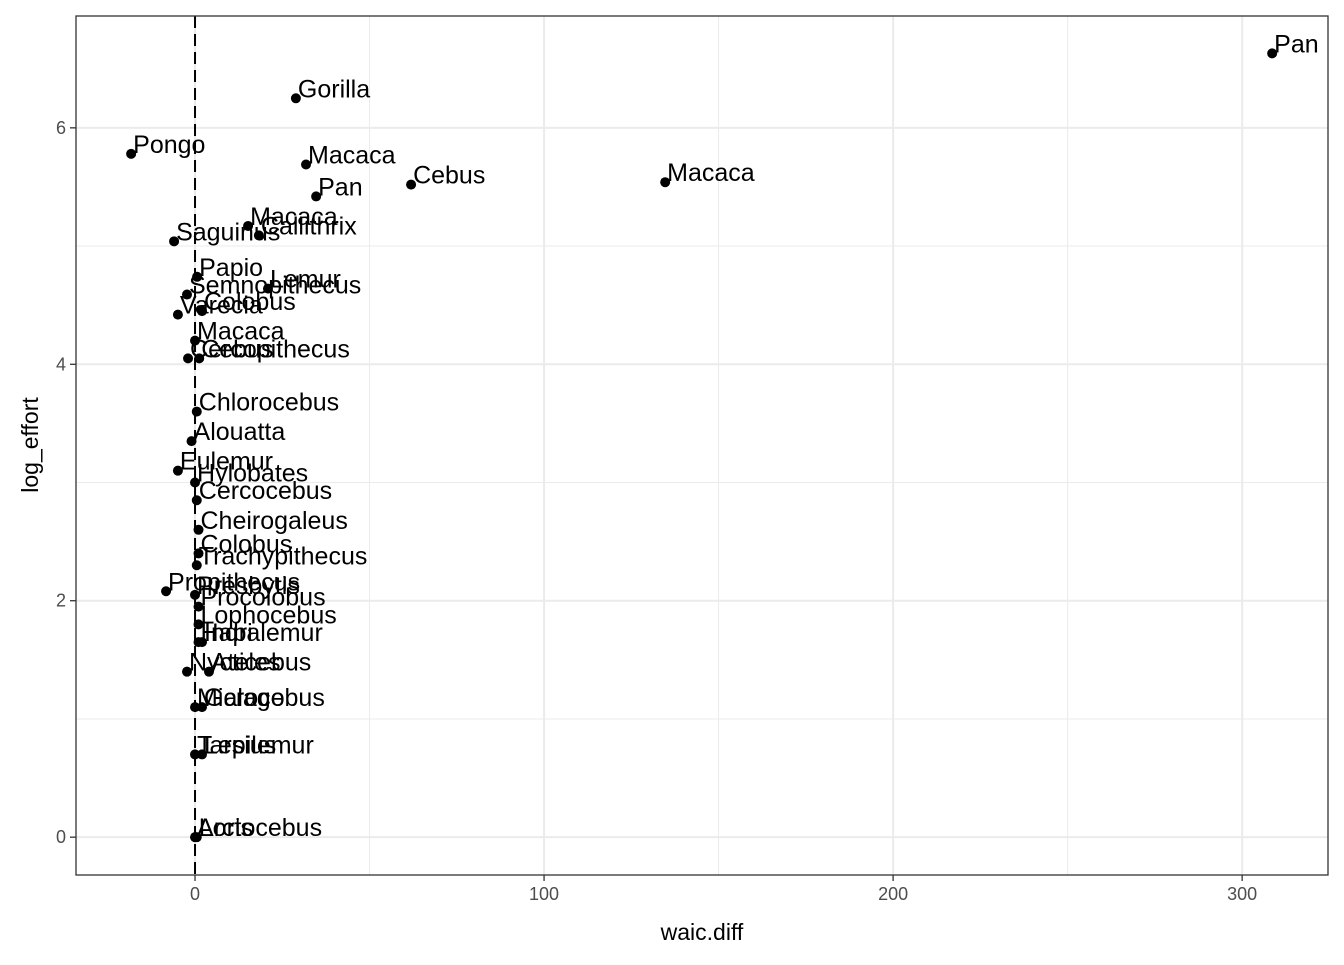  What do you see at coordinates (226, 462) in the screenshot?
I see `point-label: Eulemur` at bounding box center [226, 462].